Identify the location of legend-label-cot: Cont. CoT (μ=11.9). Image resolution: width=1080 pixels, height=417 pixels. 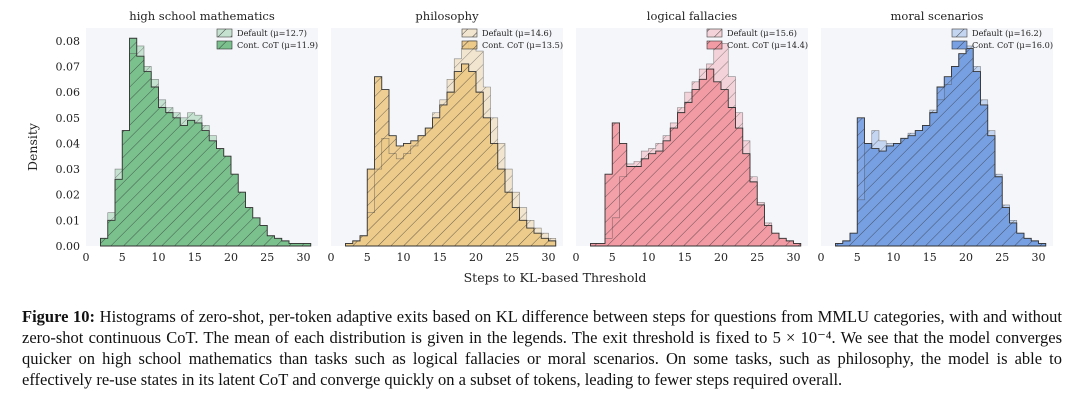
(277, 45).